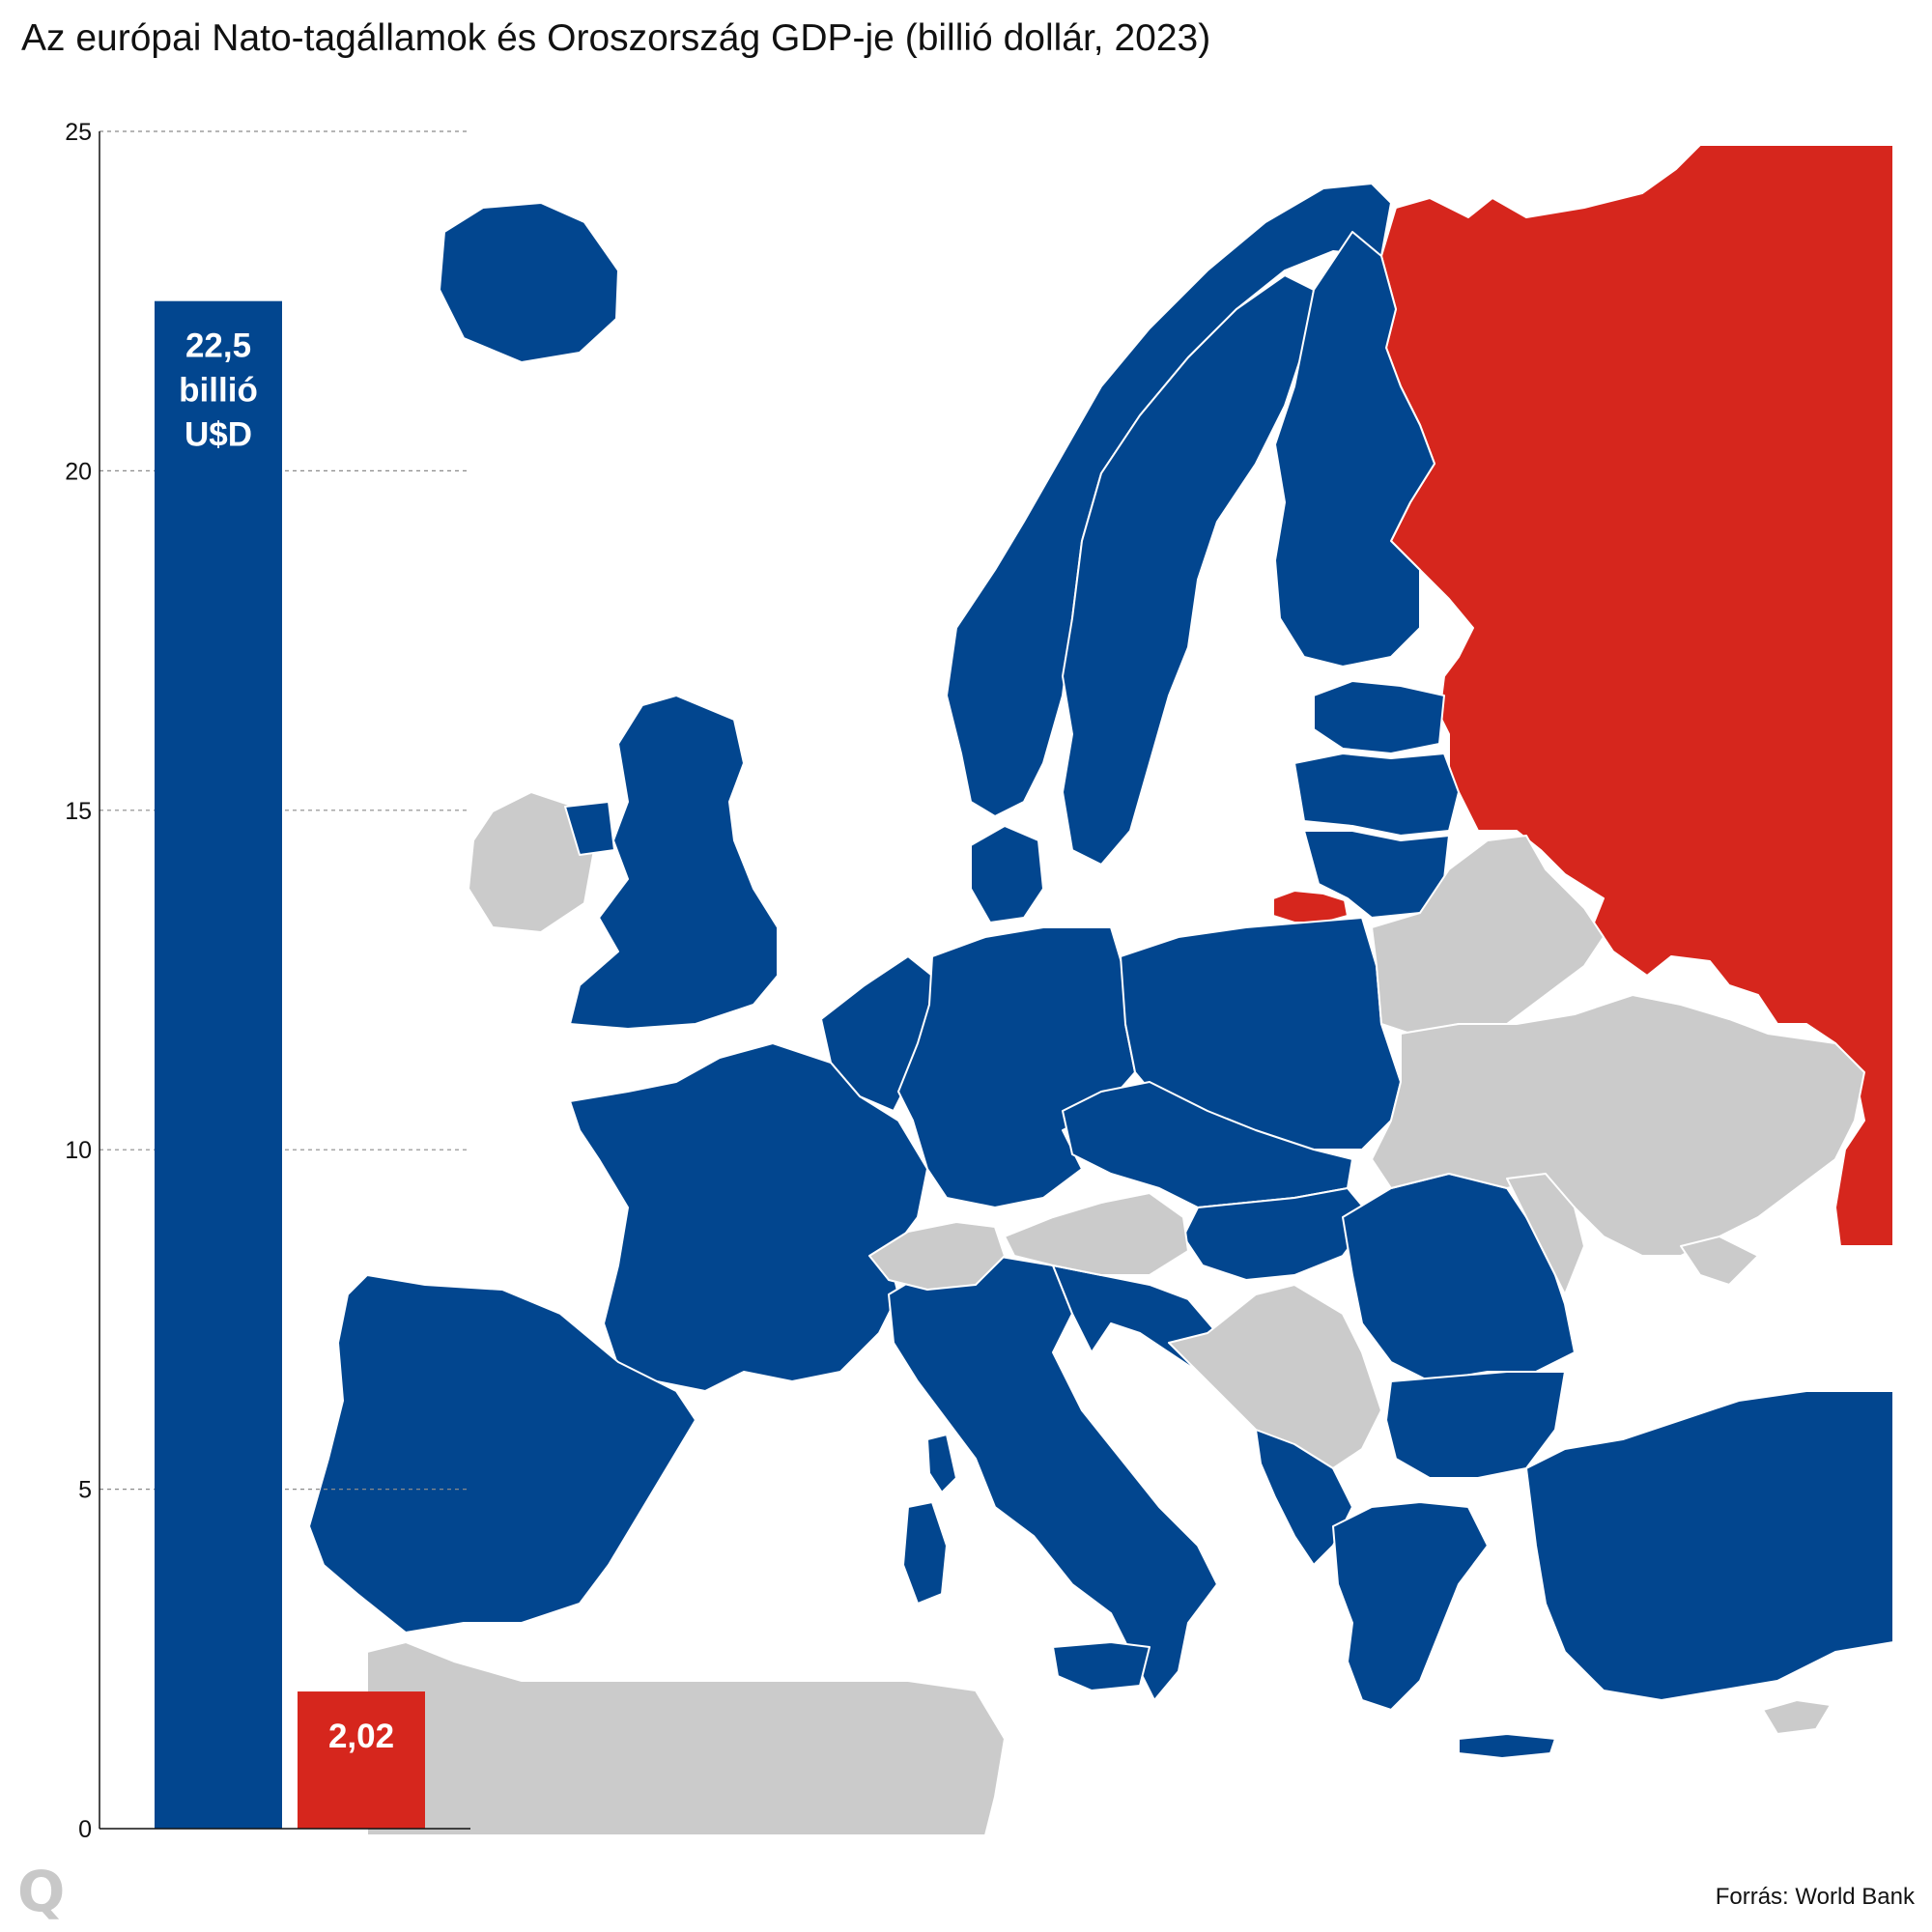  Describe the element at coordinates (361, 1760) in the screenshot. I see `bar-russia` at that location.